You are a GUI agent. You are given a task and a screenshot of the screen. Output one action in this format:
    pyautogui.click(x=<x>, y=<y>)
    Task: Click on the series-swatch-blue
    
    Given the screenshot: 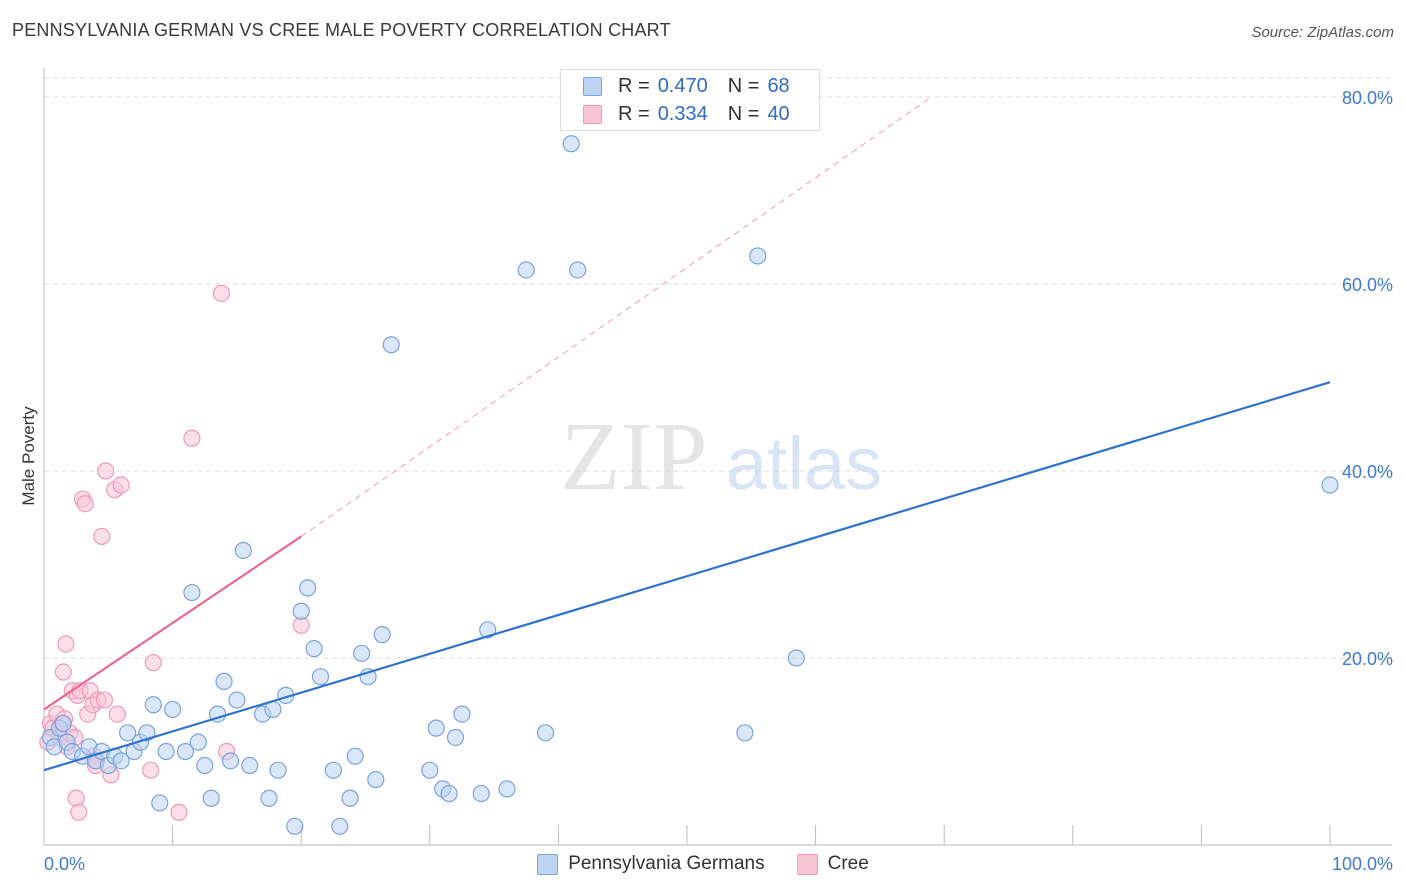 What is the action you would take?
    pyautogui.click(x=548, y=864)
    